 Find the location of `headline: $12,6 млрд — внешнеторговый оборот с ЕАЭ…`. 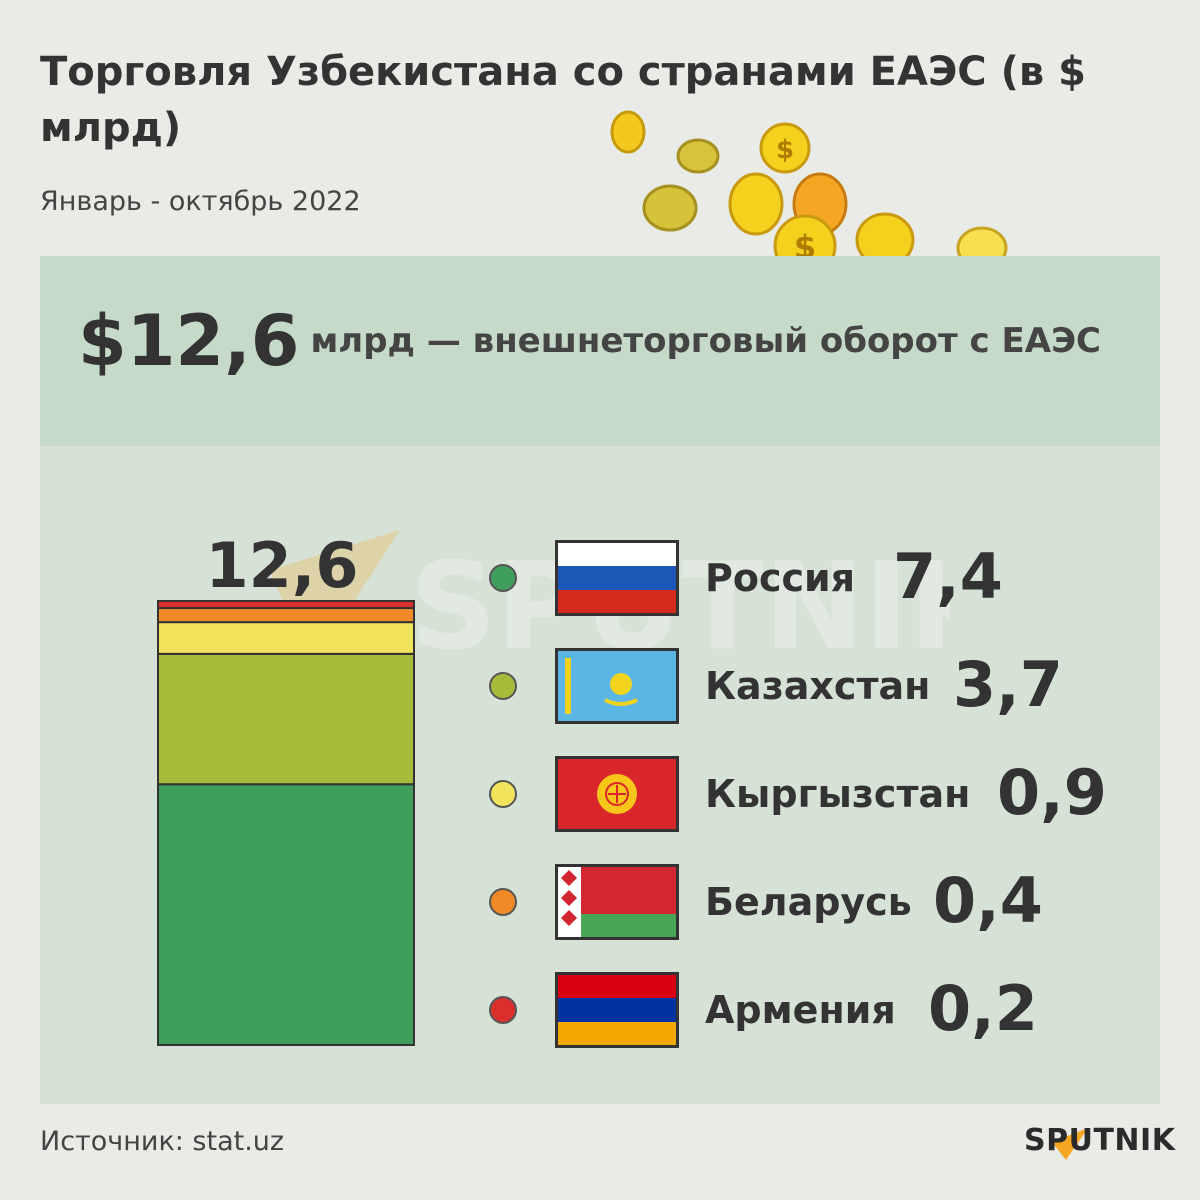

headline: $12,6 млрд — внешнеторговый оборот с ЕАЭ… is located at coordinates (589, 341).